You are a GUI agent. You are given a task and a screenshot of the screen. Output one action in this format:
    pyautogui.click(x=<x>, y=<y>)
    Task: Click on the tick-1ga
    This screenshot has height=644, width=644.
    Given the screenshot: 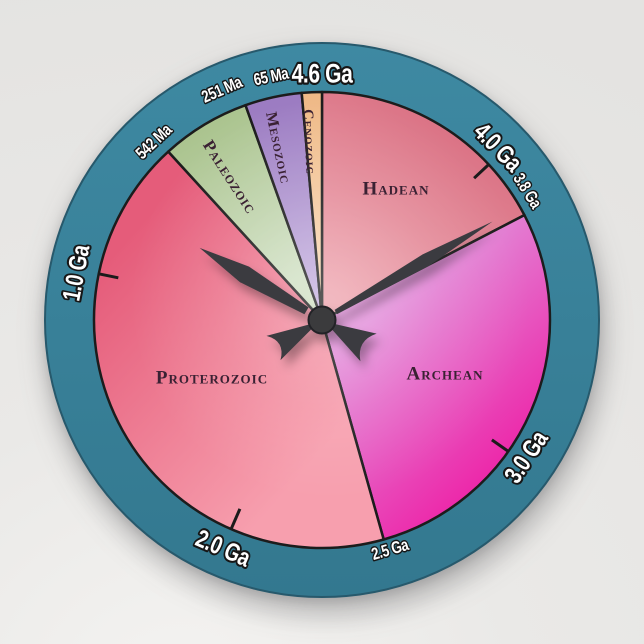 What is the action you would take?
    pyautogui.click(x=108, y=276)
    